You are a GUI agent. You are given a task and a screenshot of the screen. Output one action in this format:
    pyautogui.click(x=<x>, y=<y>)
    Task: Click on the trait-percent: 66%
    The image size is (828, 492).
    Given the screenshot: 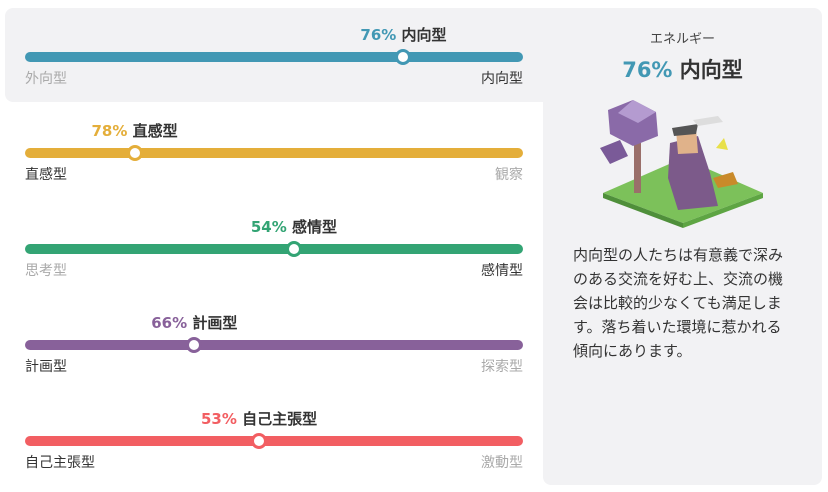 What is the action you would take?
    pyautogui.click(x=169, y=323)
    